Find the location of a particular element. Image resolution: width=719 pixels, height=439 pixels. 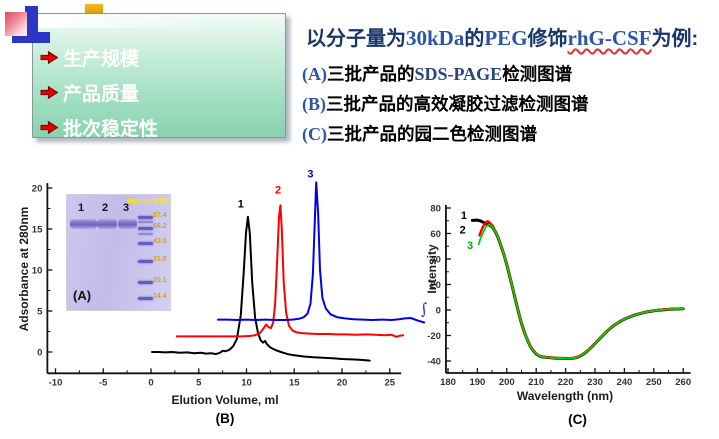

svg-text: 80 is located at coordinates (435, 209).